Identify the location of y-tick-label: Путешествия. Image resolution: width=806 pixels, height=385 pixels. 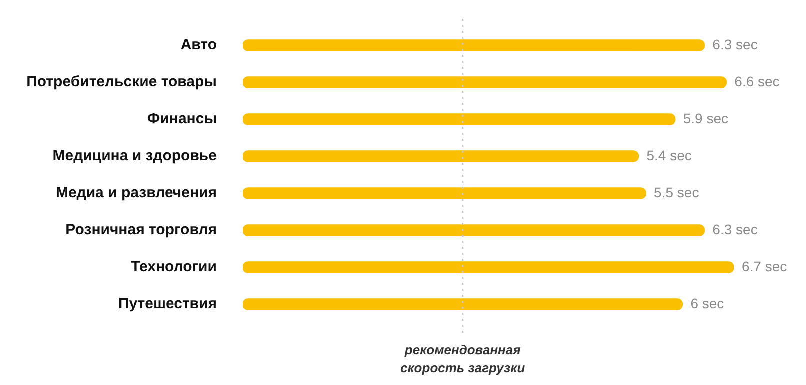
(167, 304).